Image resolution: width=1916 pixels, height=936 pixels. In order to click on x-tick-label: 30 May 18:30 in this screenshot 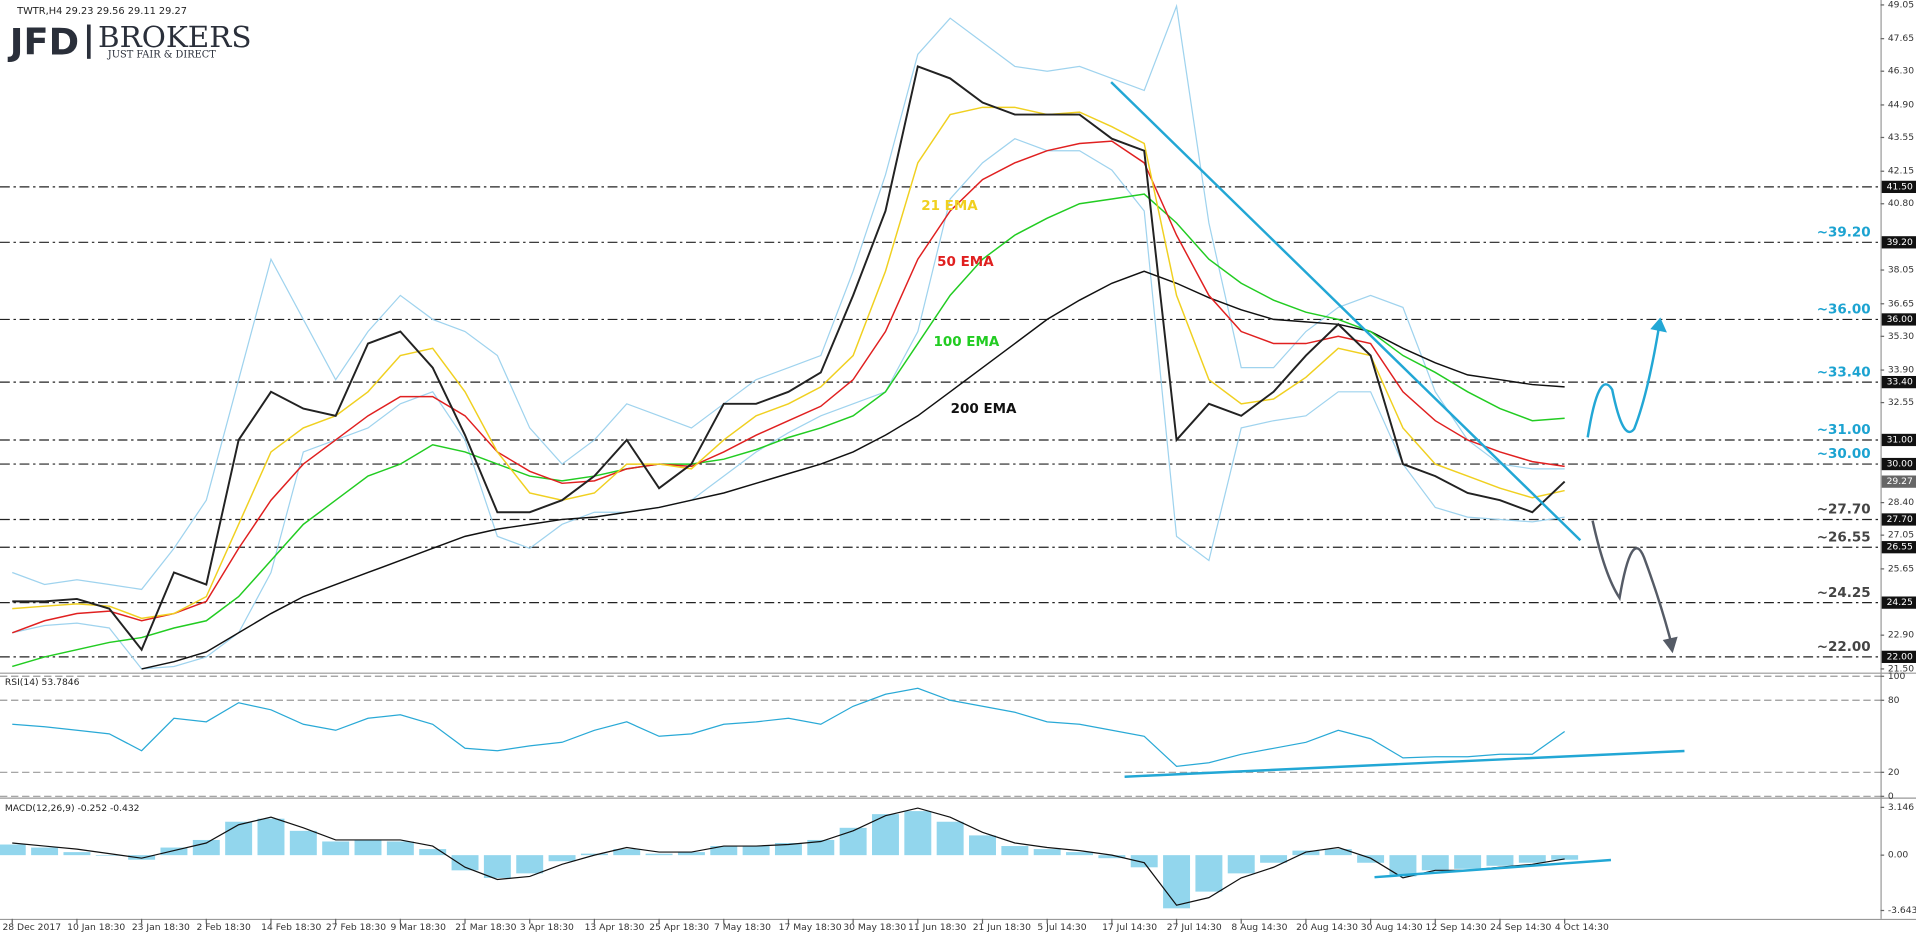, I will do `click(874, 927)`.